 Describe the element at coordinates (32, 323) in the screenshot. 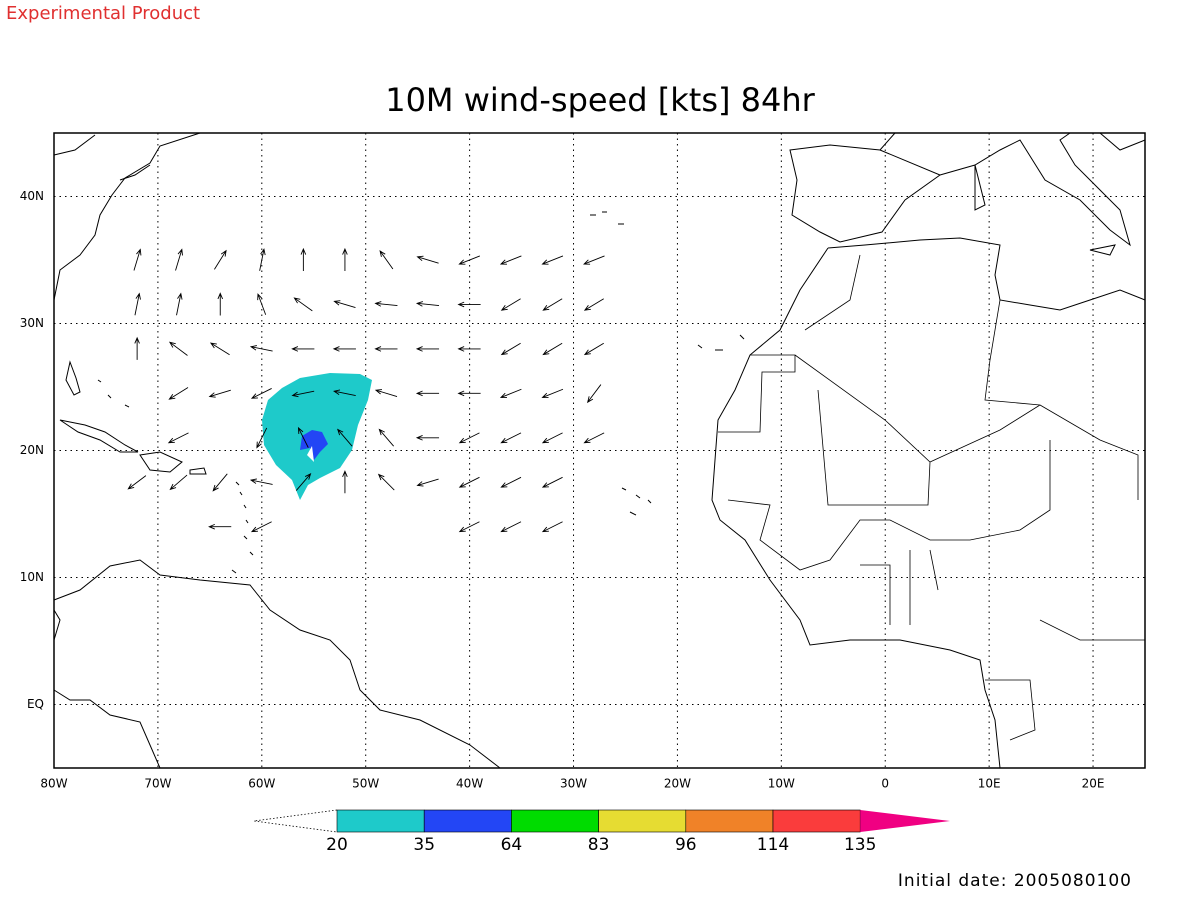

I see `lat-tick-label: 30N` at that location.